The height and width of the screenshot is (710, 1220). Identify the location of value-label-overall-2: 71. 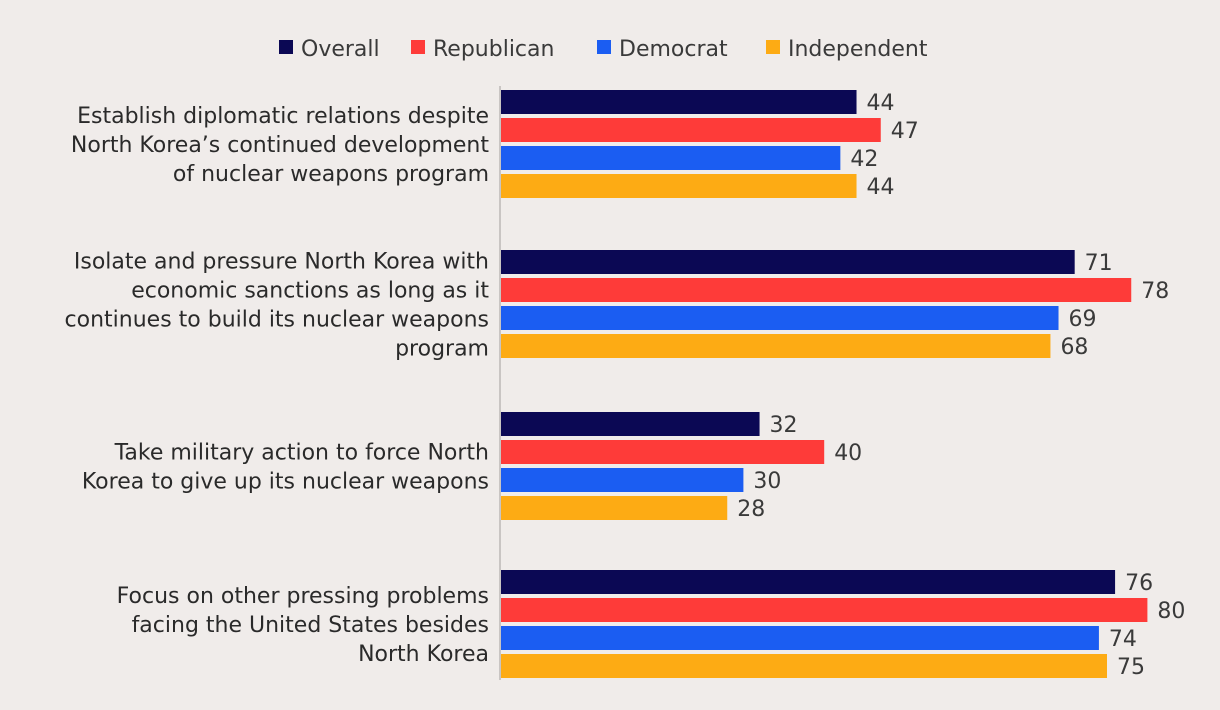
(1099, 263).